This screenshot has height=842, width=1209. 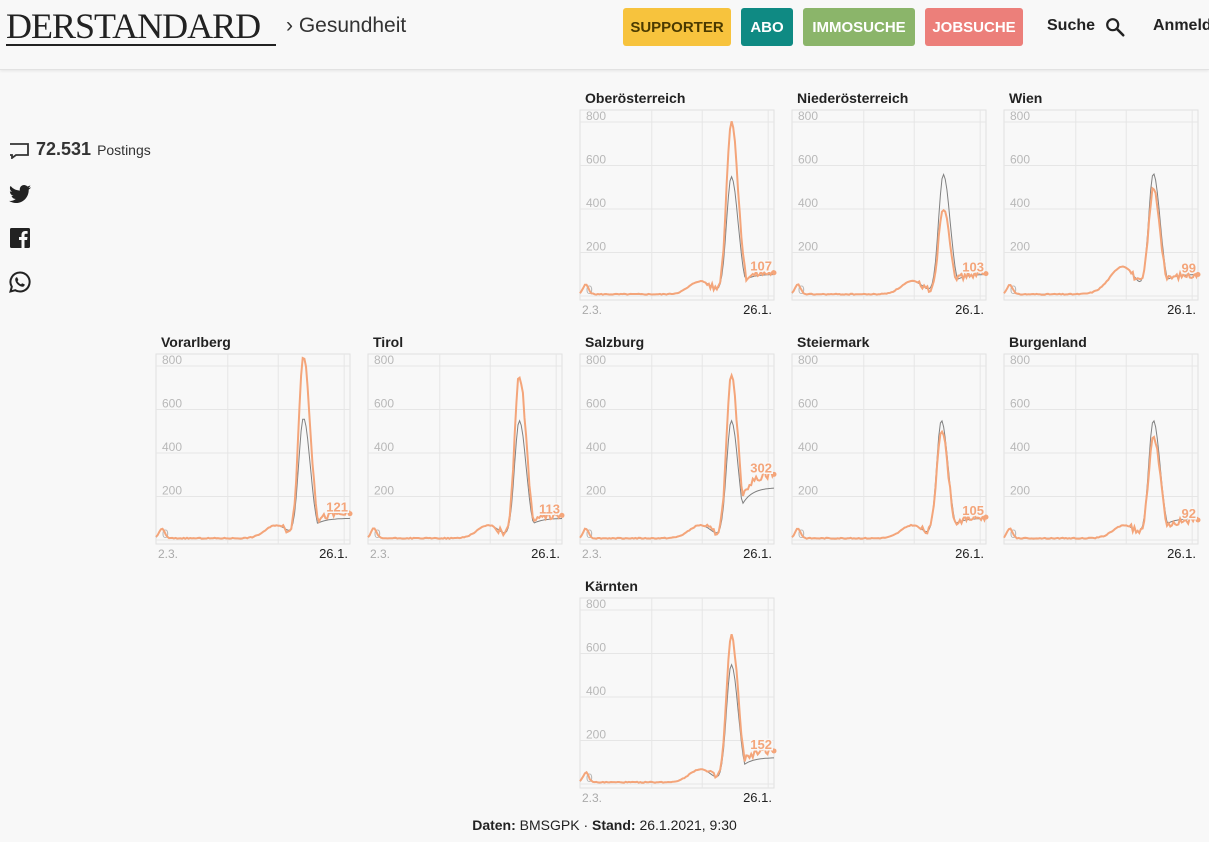 I want to click on login-link: Anmelden, so click(x=1181, y=25).